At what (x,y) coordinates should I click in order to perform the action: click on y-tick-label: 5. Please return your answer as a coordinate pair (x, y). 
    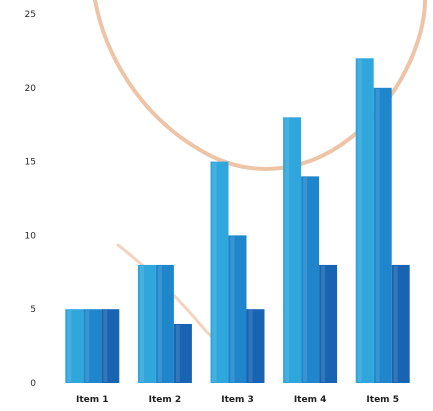
    Looking at the image, I should click on (33, 310).